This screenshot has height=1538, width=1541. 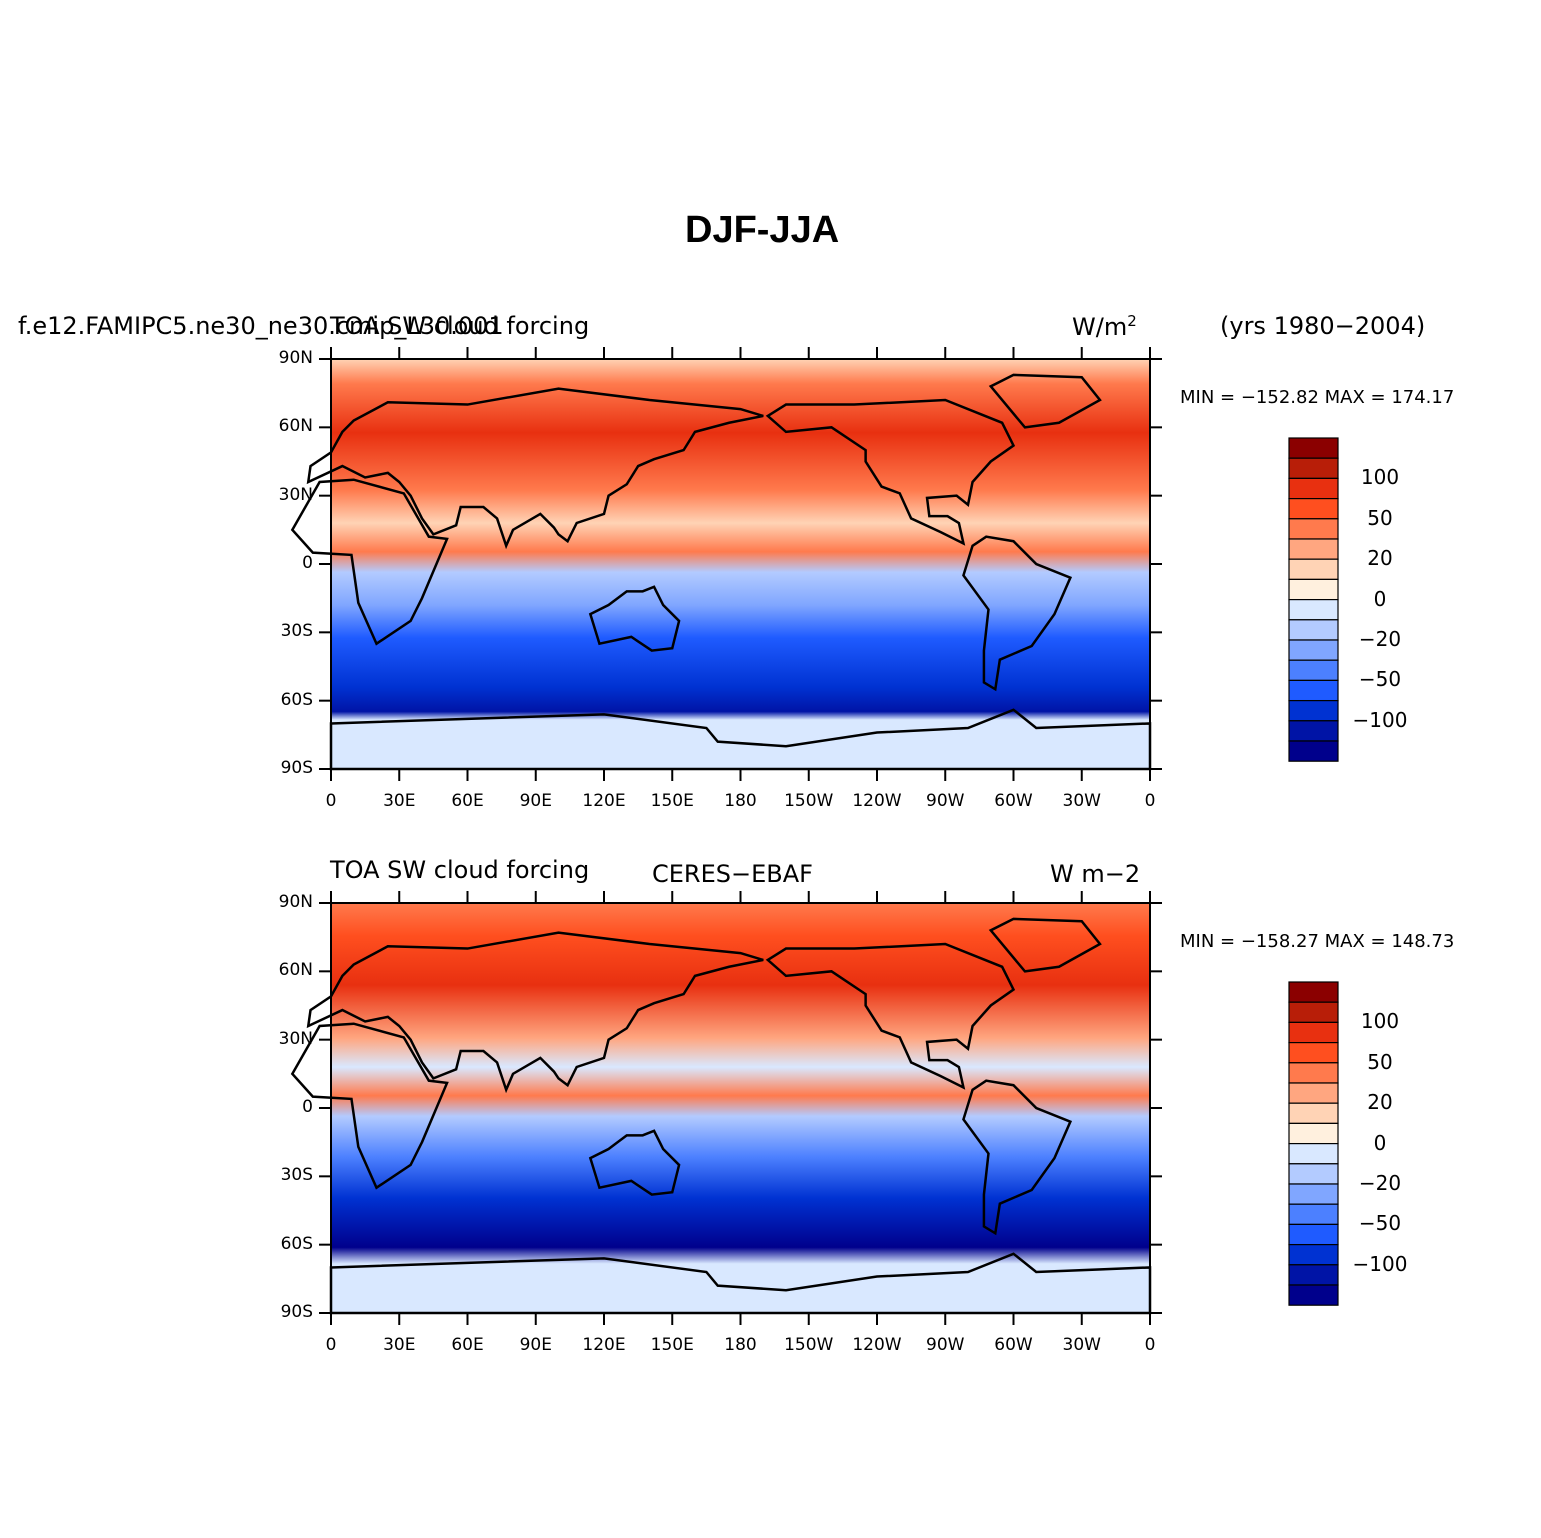 I want to click on colorbar-1-label: 100, so click(x=1380, y=477).